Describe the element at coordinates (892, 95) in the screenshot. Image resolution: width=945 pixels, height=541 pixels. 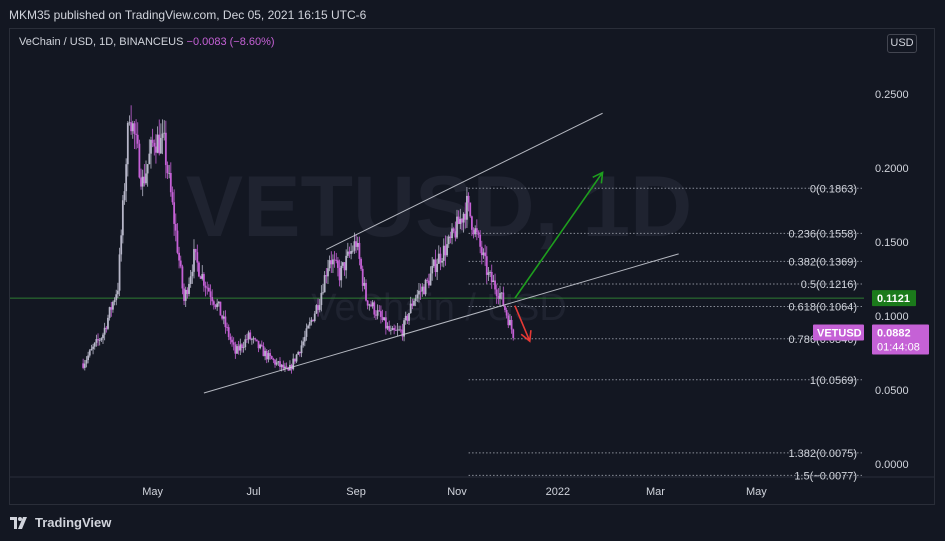
I see `y-tick-label: 0.2500` at that location.